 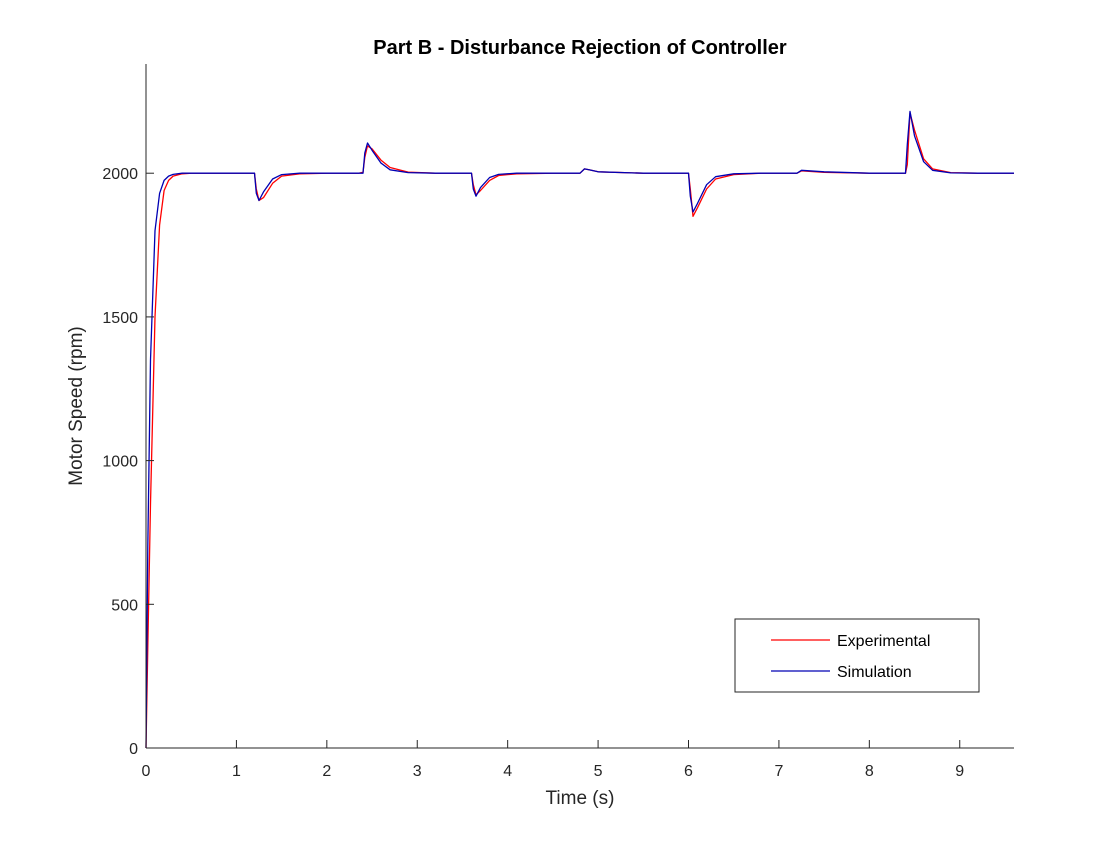 I want to click on y-axis-label: Motor Speed (rpm), so click(x=76, y=405).